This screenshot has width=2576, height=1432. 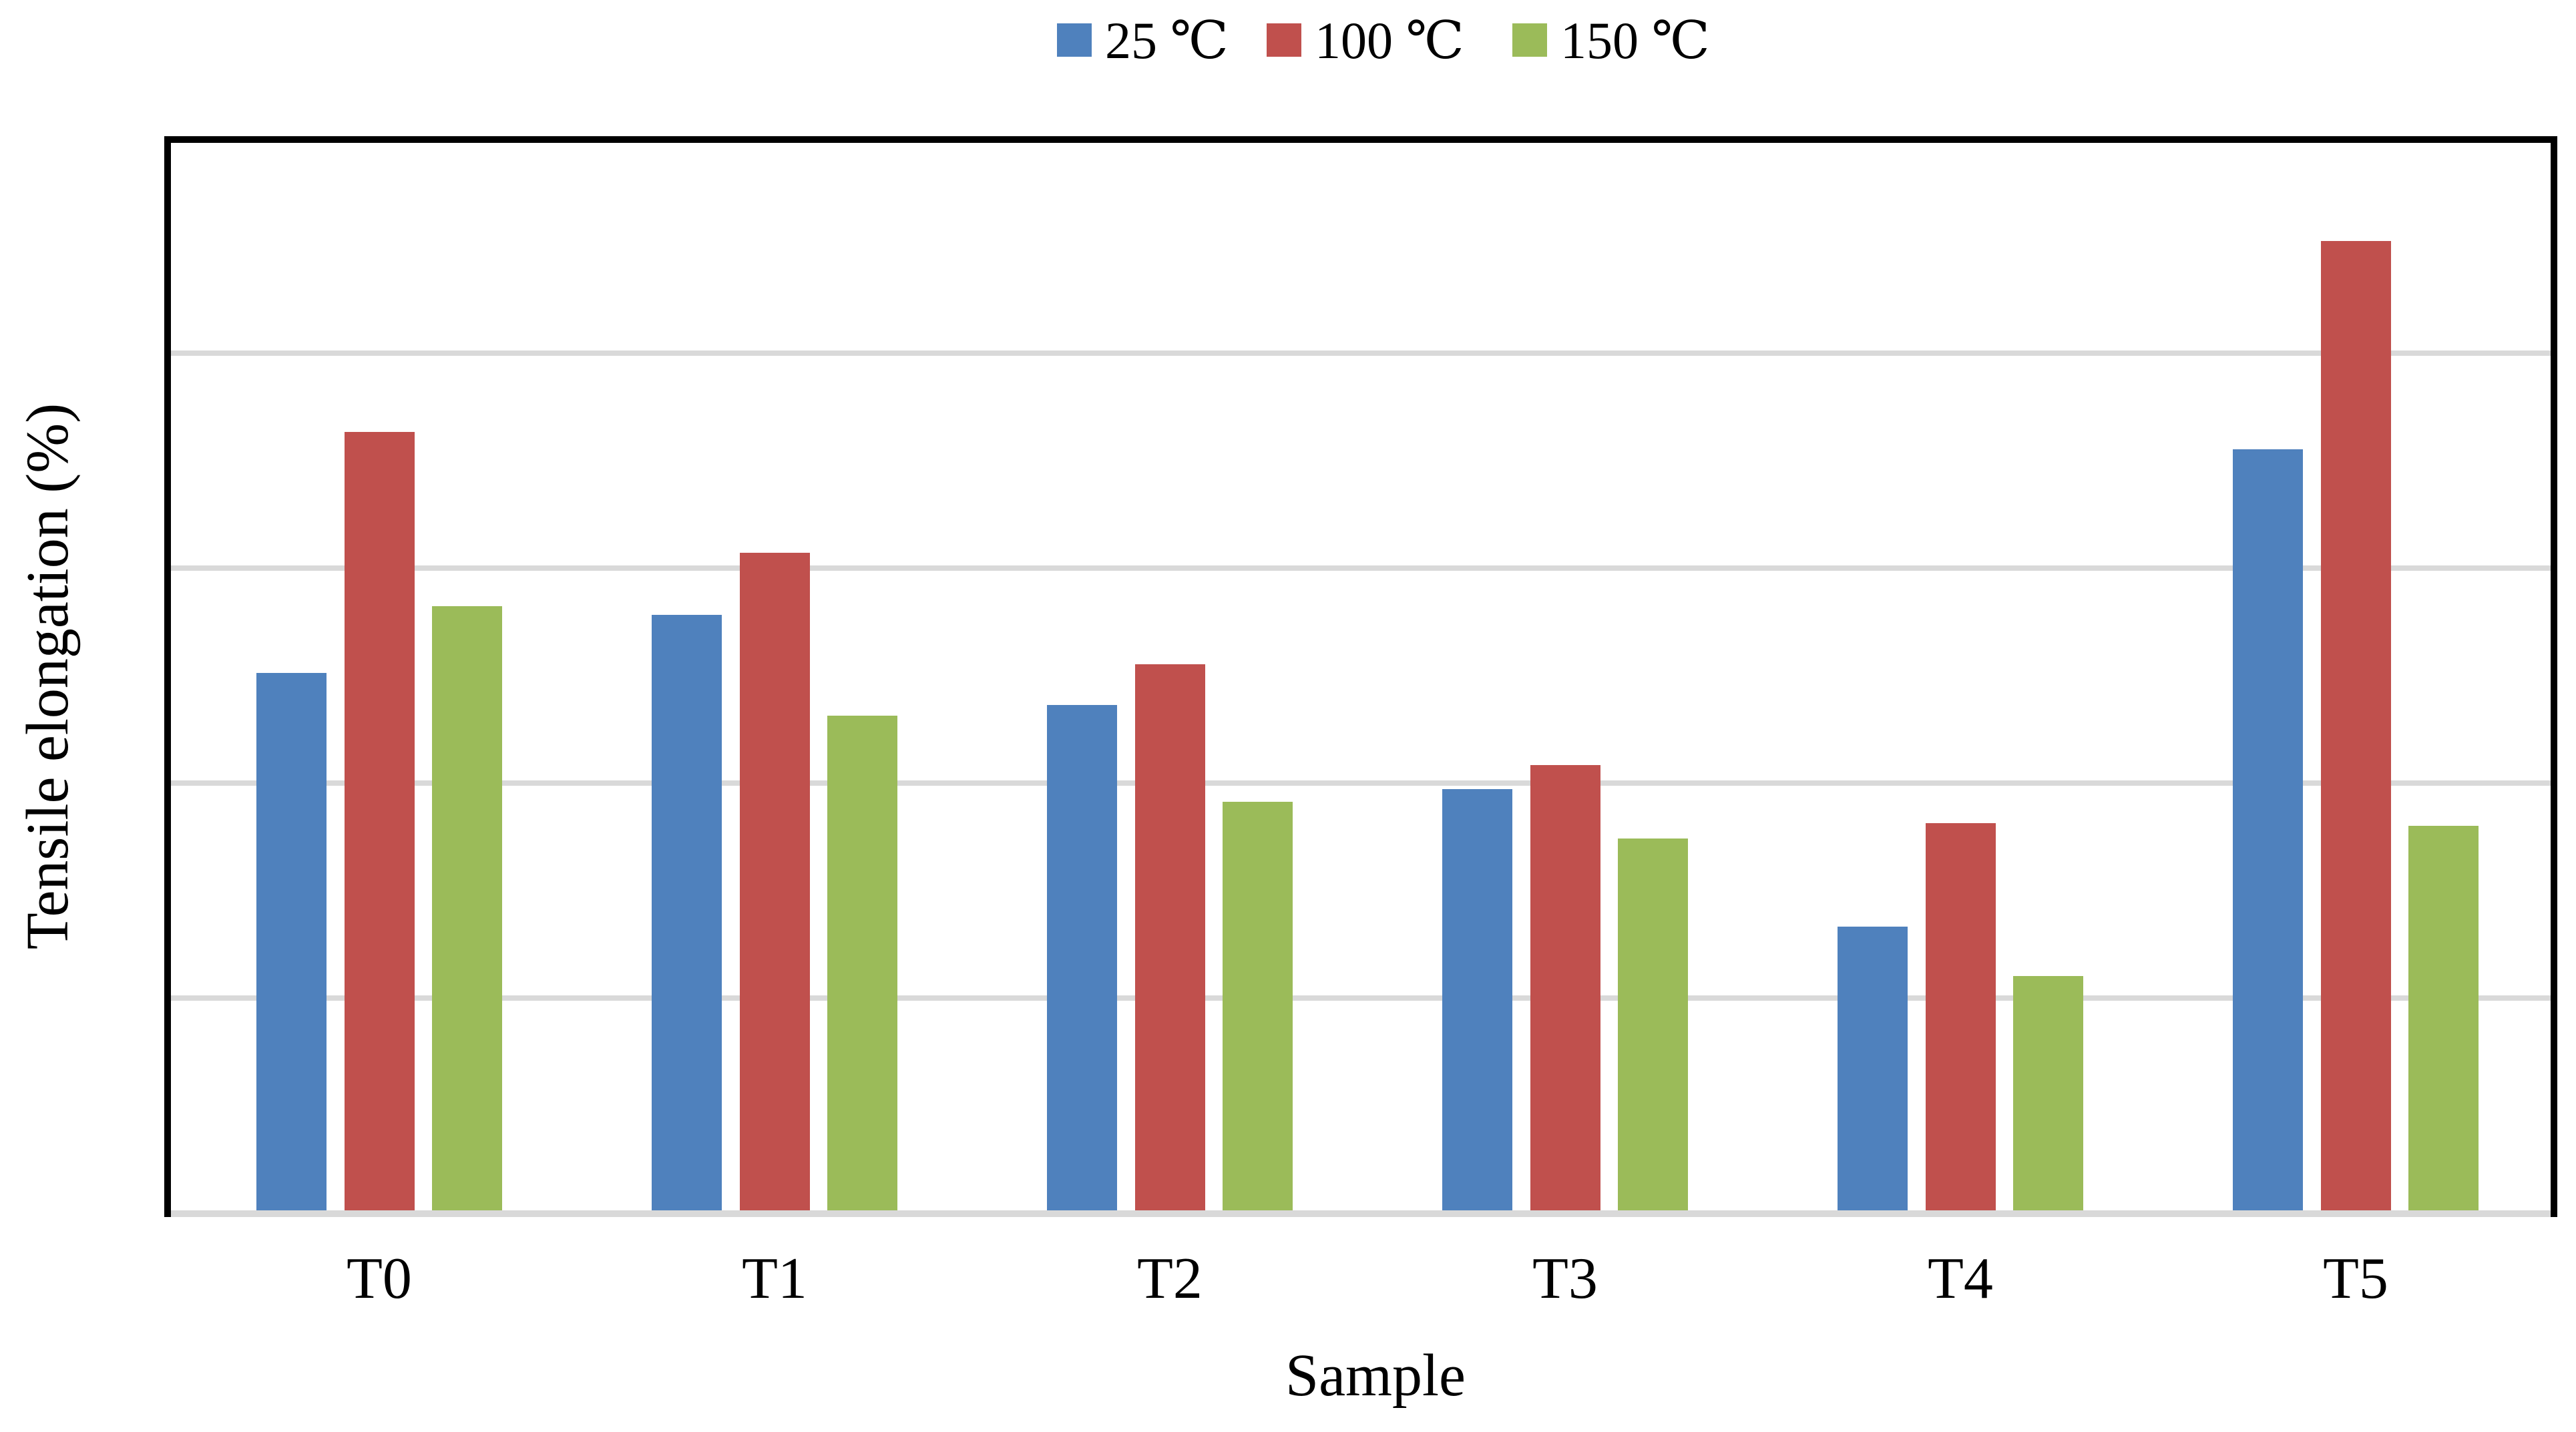 I want to click on x-tick-label-T1: T1, so click(x=774, y=1278).